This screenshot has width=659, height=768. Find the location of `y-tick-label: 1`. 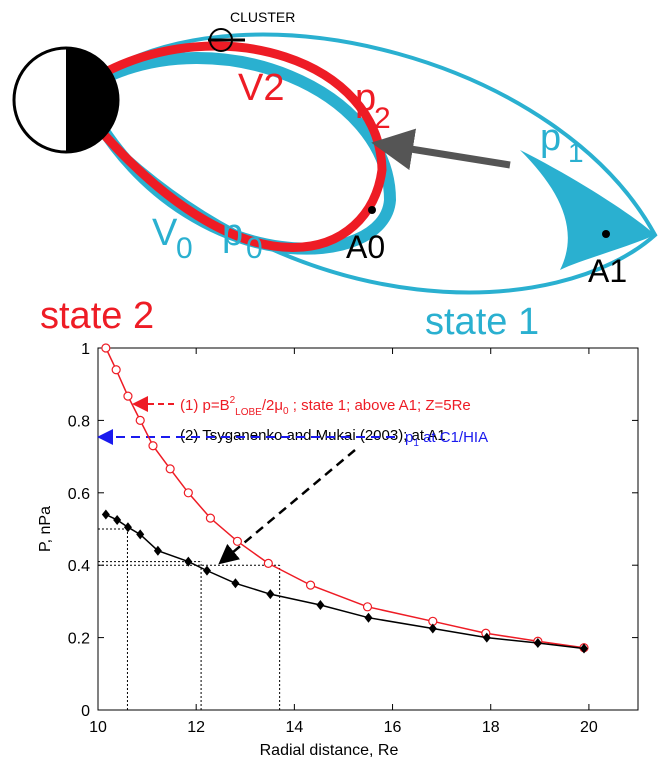

y-tick-label: 1 is located at coordinates (85, 349).